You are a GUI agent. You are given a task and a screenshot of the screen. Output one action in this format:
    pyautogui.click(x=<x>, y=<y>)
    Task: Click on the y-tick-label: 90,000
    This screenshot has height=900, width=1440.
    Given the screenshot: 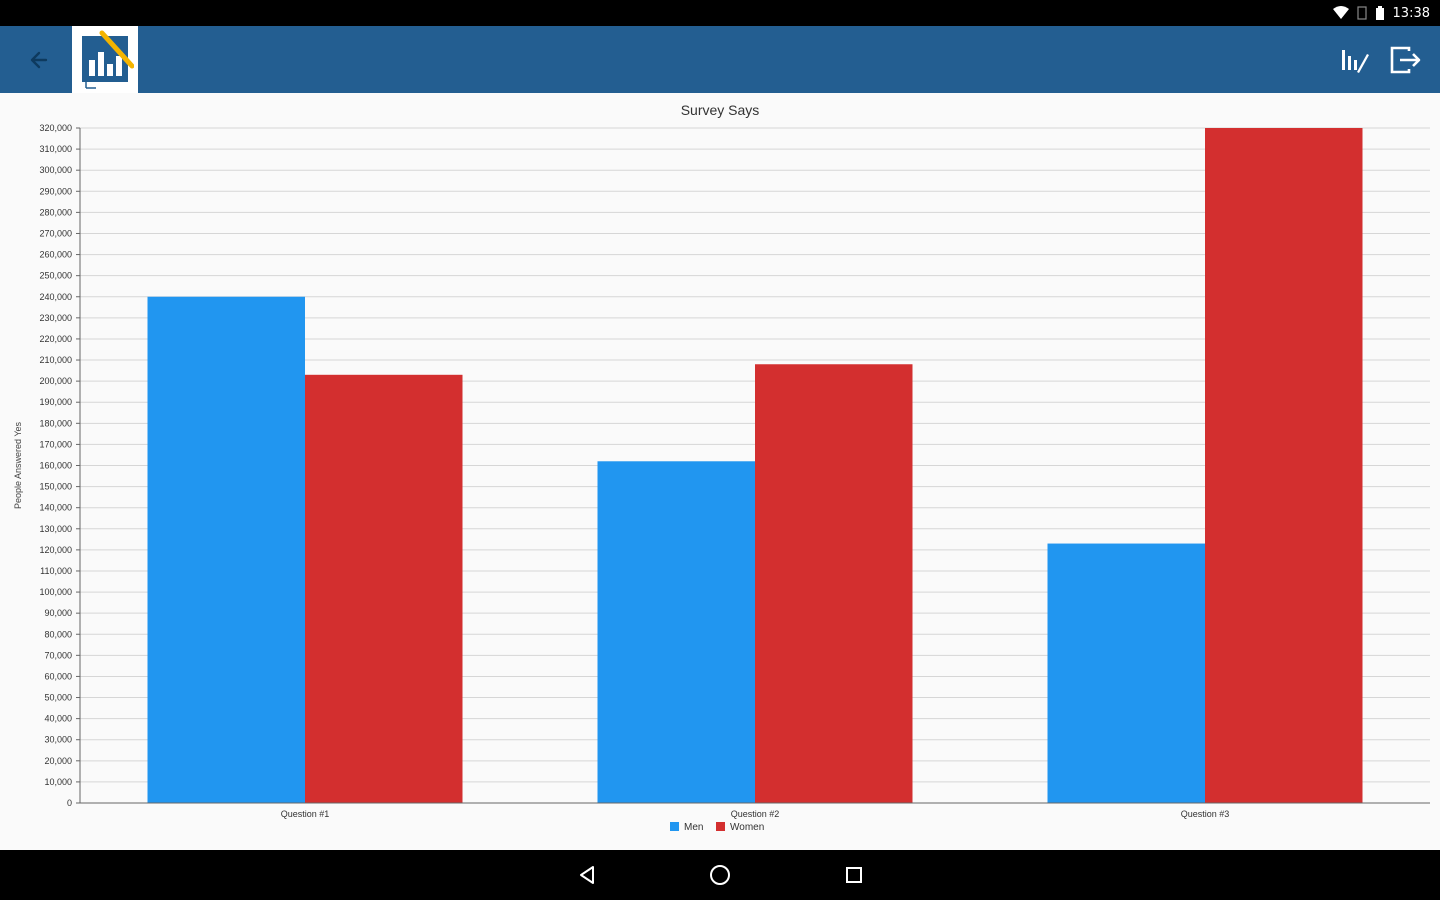 What is the action you would take?
    pyautogui.click(x=58, y=613)
    